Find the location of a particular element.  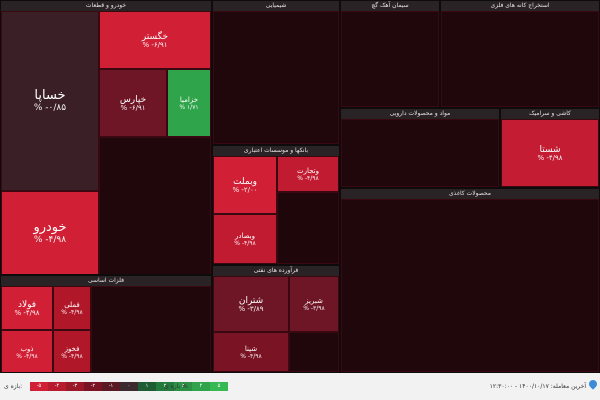

tile-name: خودرو is located at coordinates (50, 227).